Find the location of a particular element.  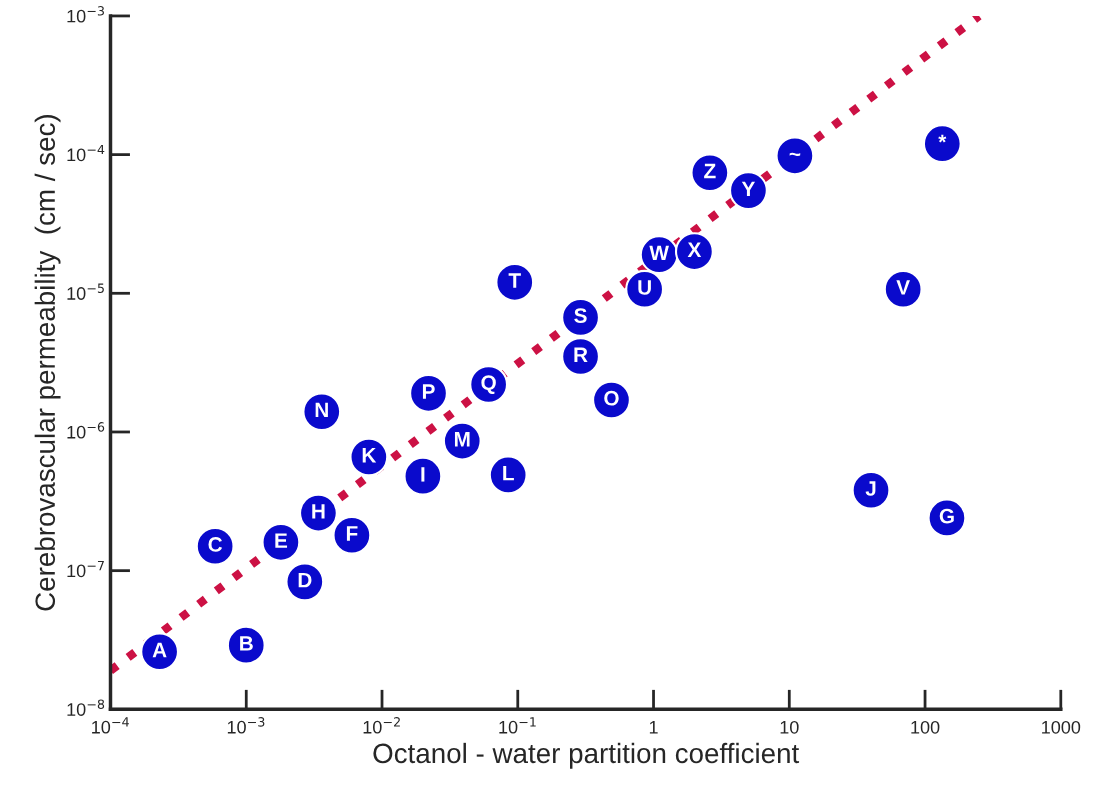

annotation: J is located at coordinates (870, 488).